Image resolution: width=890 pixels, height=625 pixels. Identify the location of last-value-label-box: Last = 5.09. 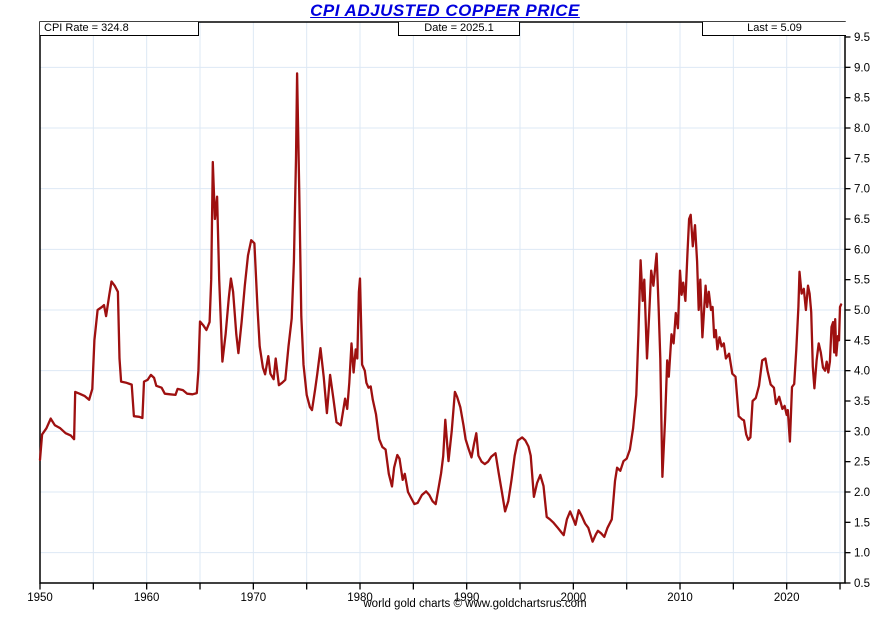
(774, 29).